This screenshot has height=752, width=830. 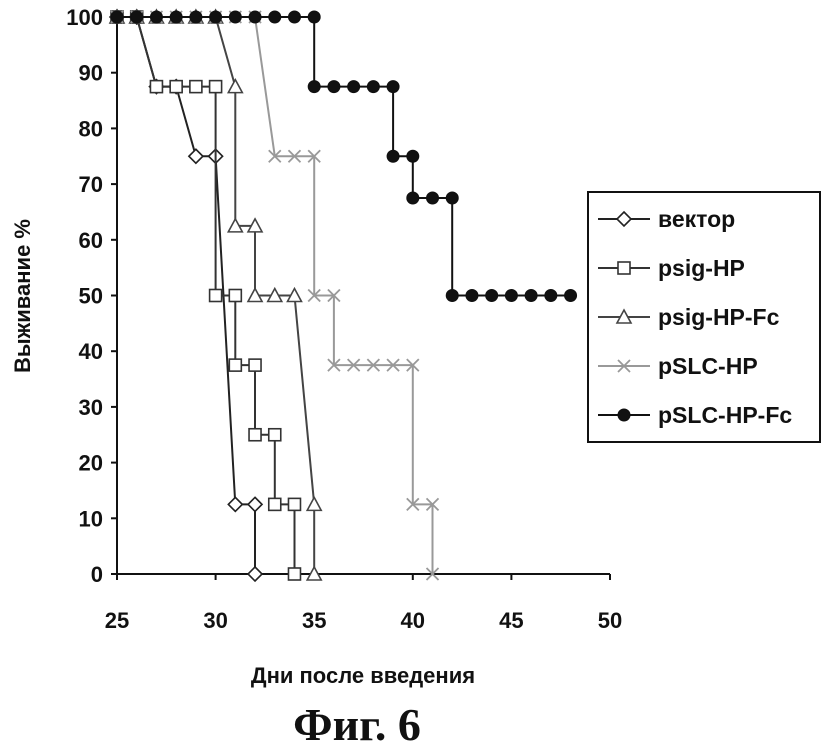 What do you see at coordinates (91, 240) in the screenshot?
I see `y-tick-label: 60` at bounding box center [91, 240].